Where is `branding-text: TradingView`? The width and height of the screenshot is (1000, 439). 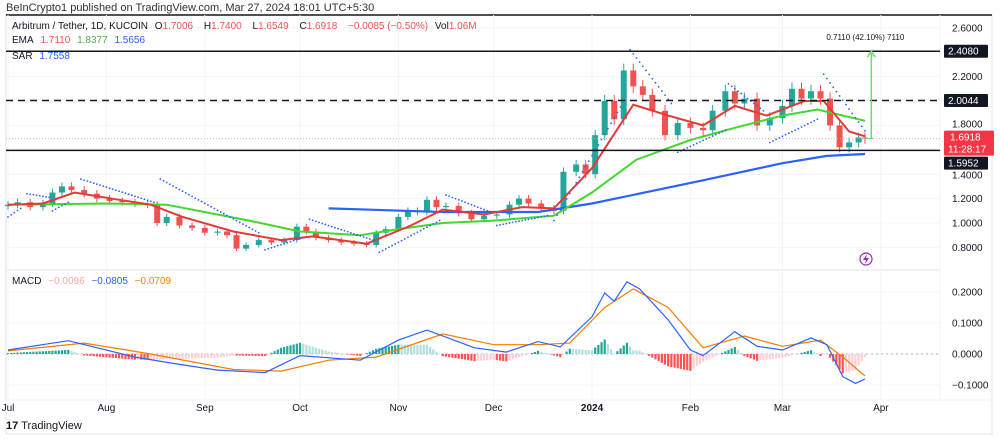 branding-text: TradingView is located at coordinates (51, 426).